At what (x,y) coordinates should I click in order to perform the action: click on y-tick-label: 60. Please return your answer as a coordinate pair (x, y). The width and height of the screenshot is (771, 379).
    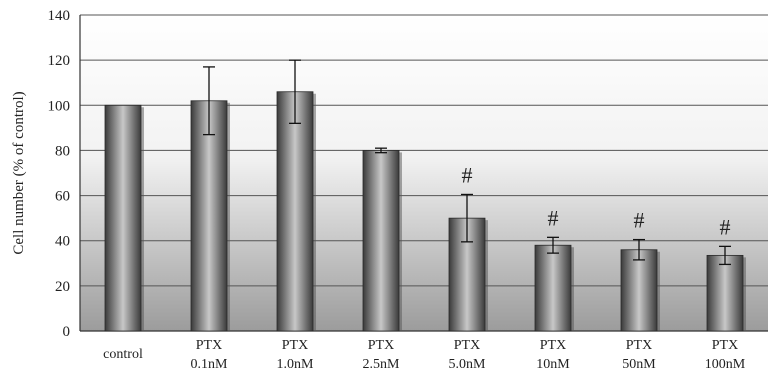
    Looking at the image, I should click on (62, 197).